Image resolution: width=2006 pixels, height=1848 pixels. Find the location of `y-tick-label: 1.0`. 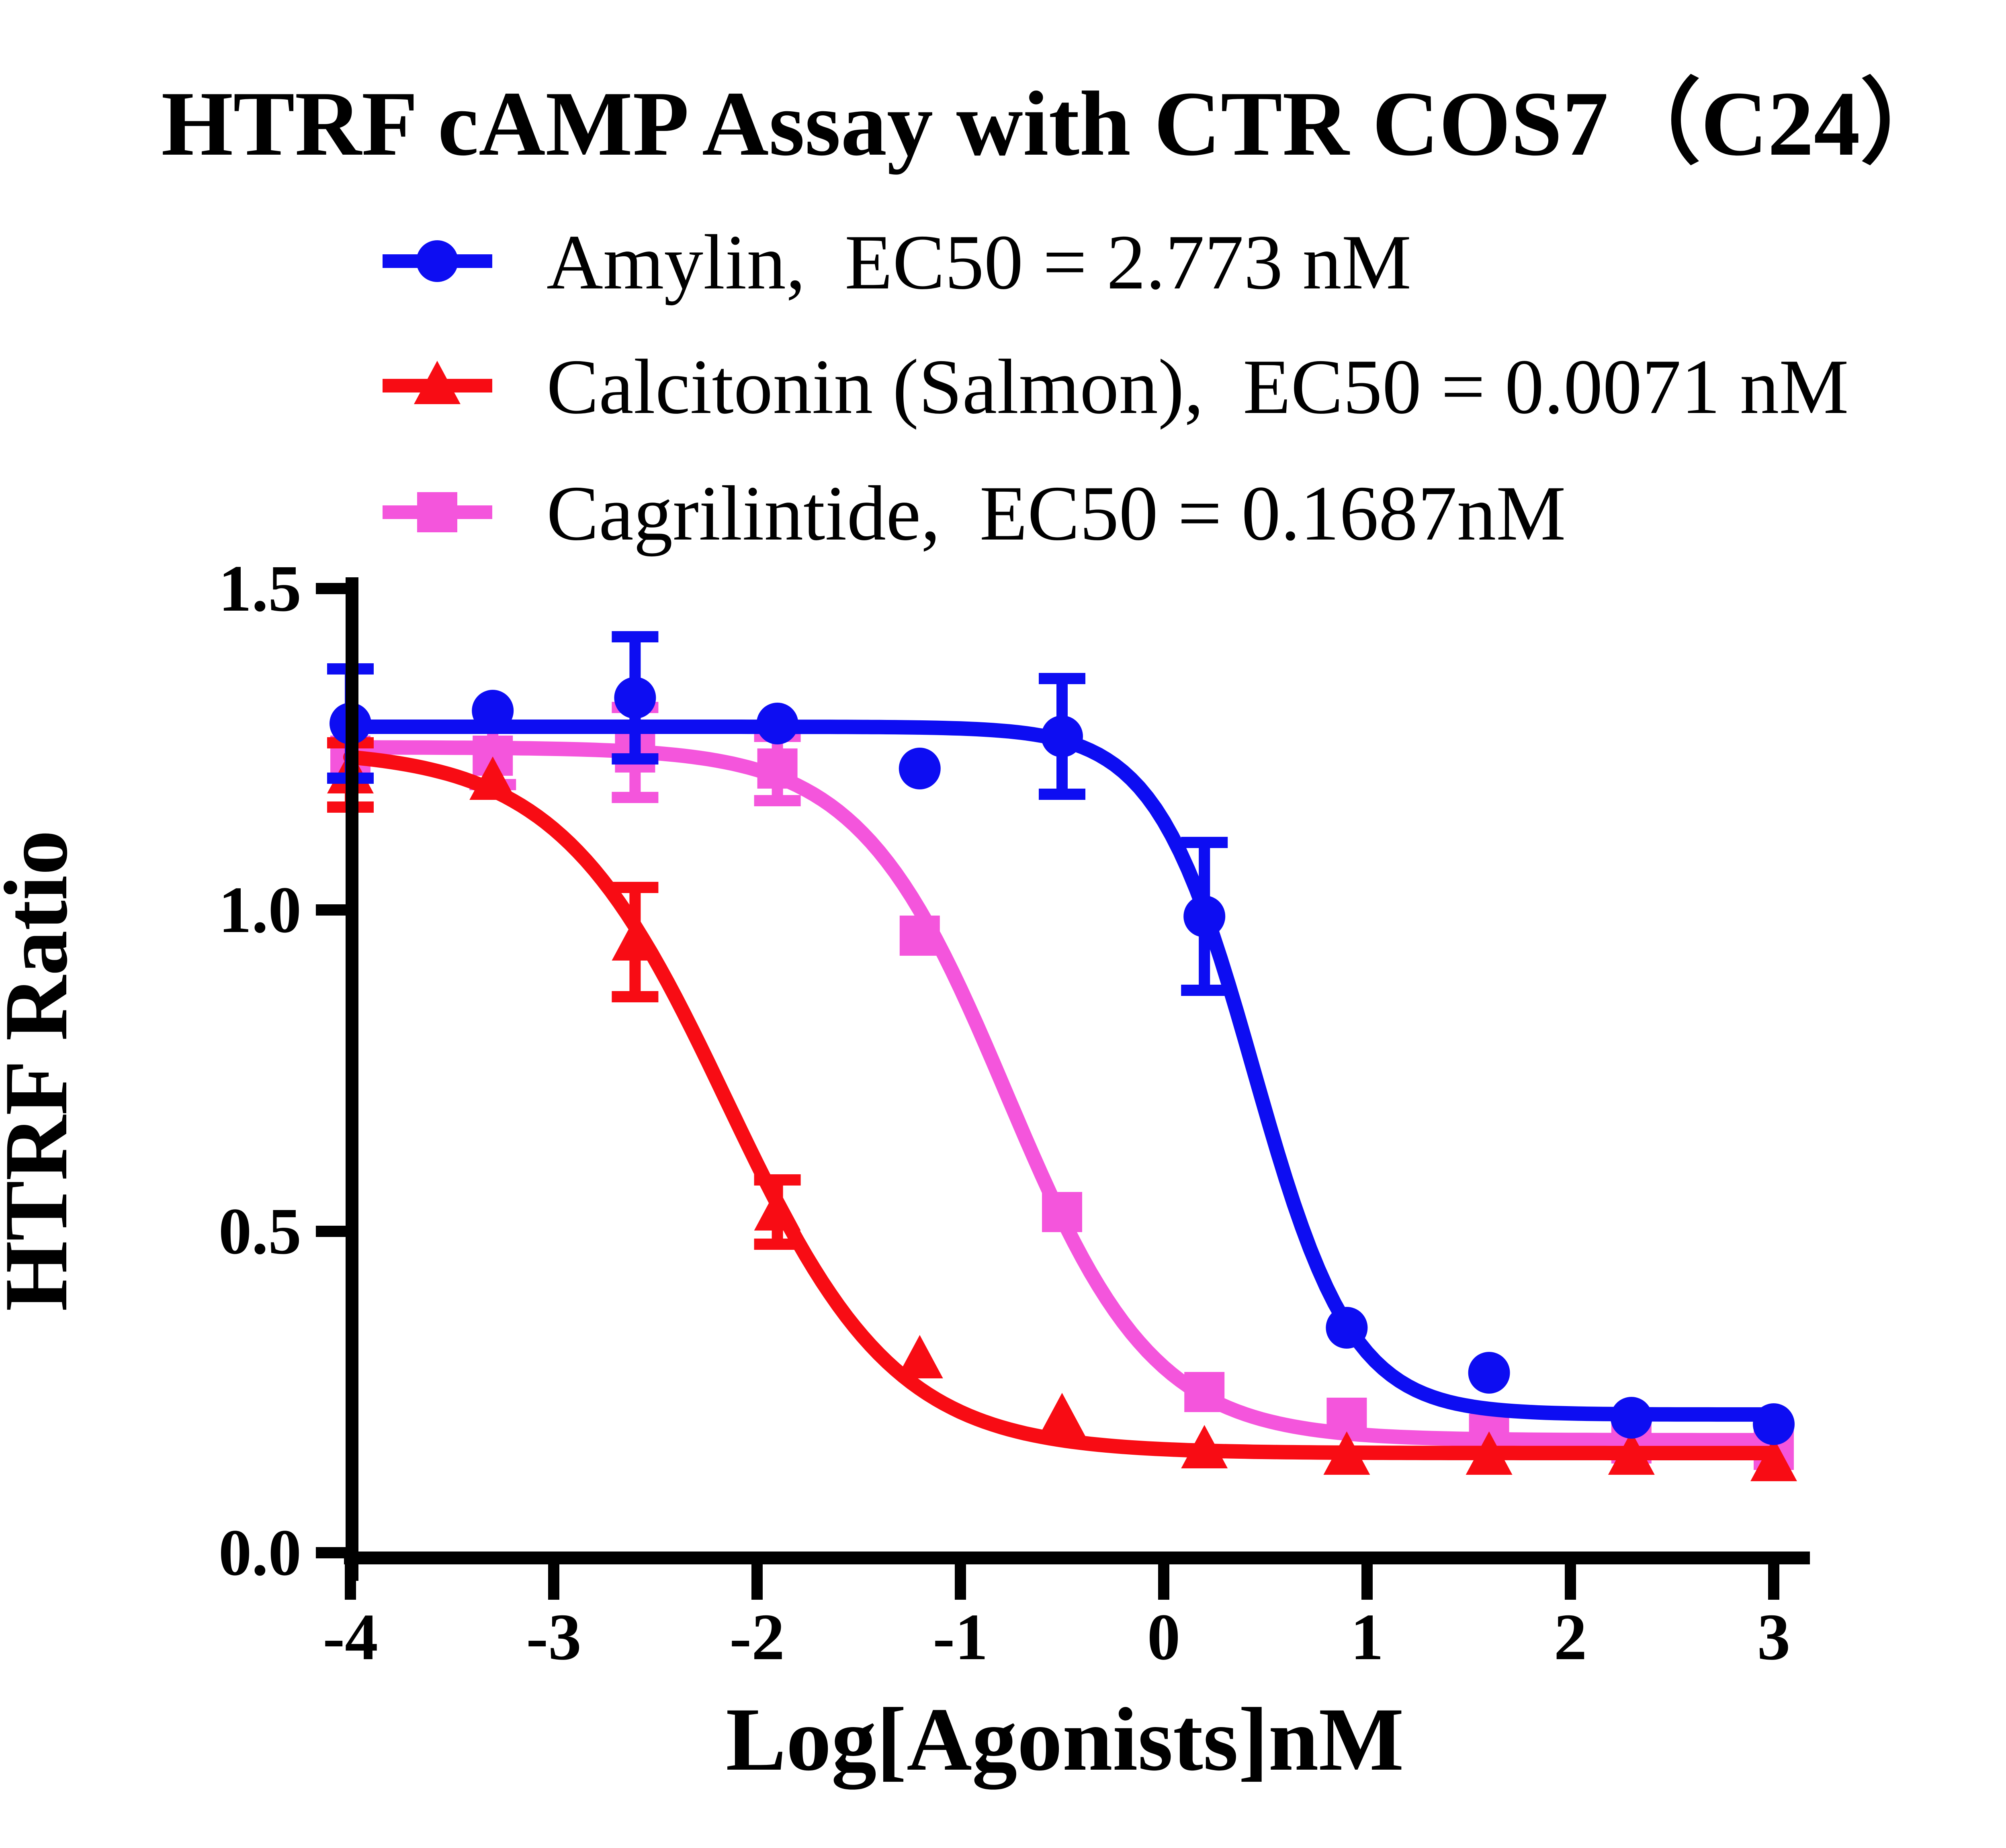

y-tick-label: 1.0 is located at coordinates (260, 910).